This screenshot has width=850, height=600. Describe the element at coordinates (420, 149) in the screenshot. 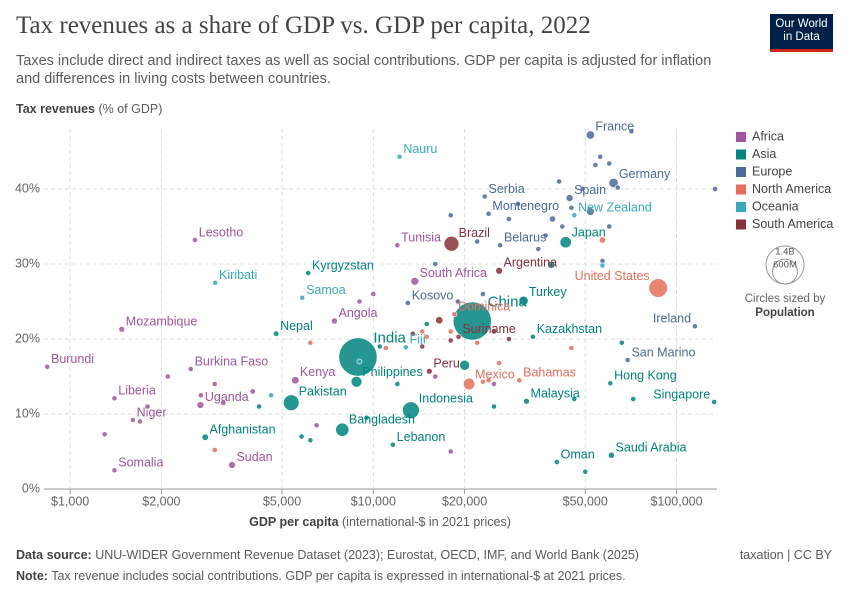

I see `point-label: Nauru` at that location.